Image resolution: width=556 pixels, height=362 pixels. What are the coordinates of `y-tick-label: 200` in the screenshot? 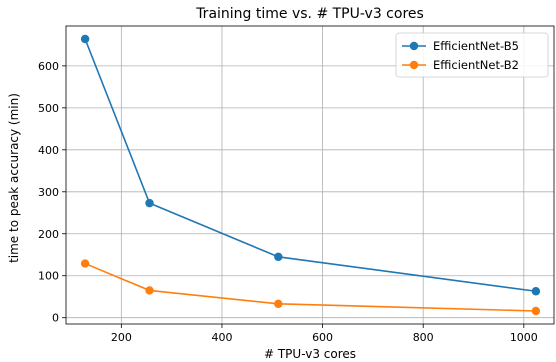 It's located at (48, 234).